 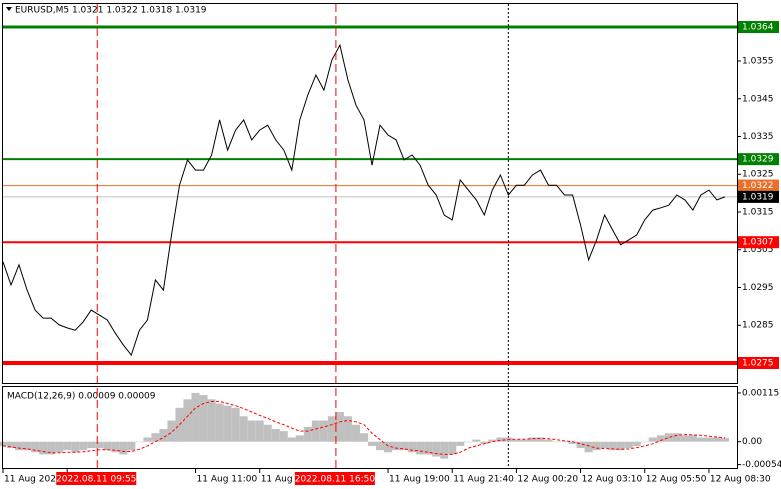 I want to click on x-tick-label: 11 Aug 13:40, so click(x=291, y=480).